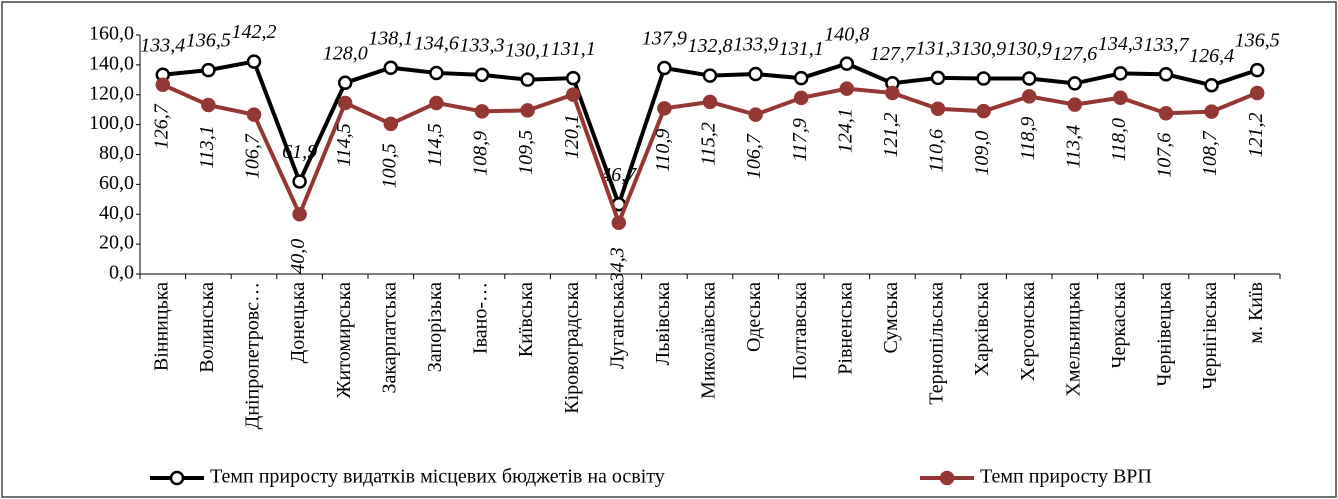 This screenshot has width=1338, height=499. I want to click on data-label: 117,9, so click(800, 140).